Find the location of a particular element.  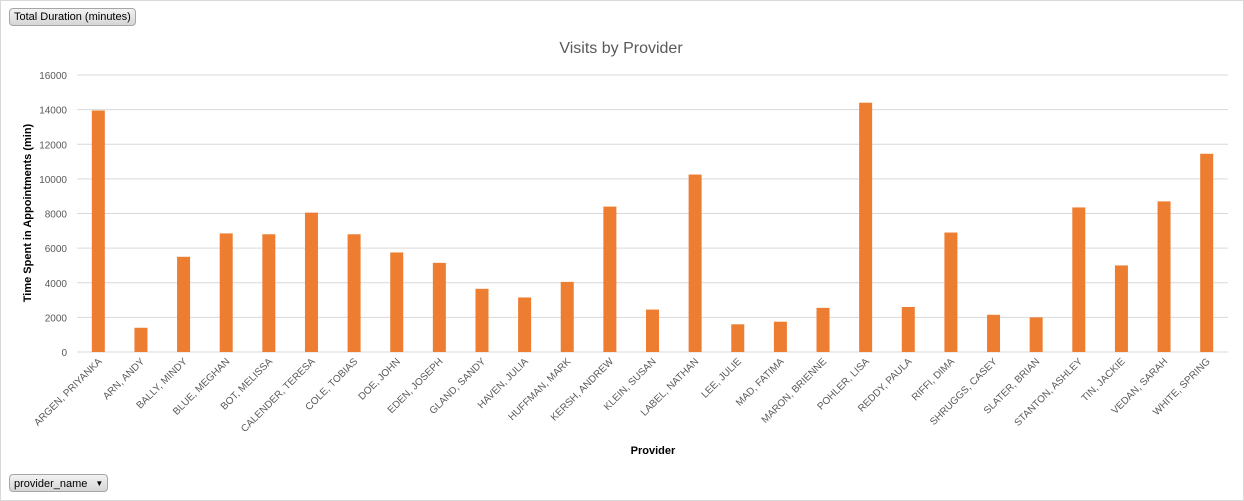

y-axis-ticks: 0 2000 4000 6000 8000 10000 12000 14000 16000 is located at coordinates (53, 215).